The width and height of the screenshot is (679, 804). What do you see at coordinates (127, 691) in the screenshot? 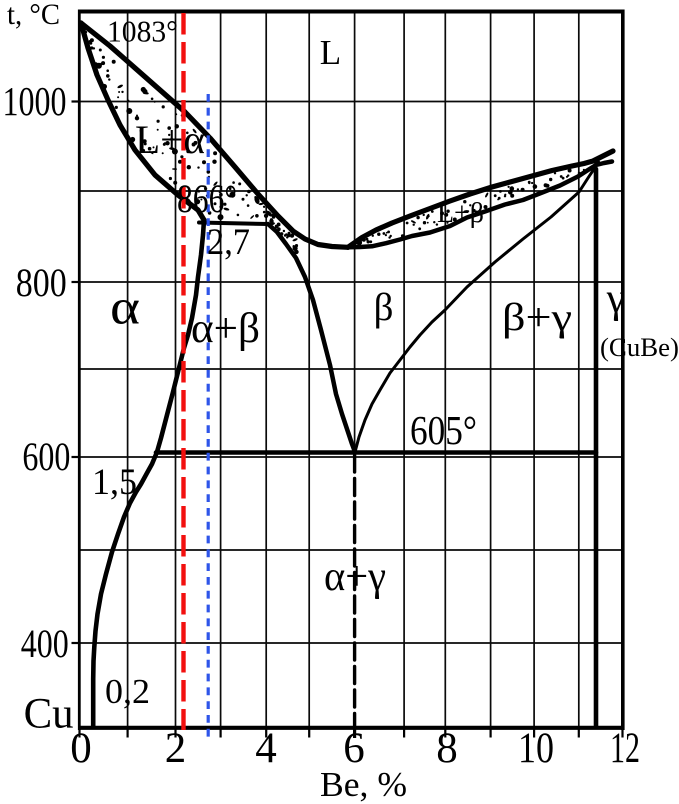
I see `svg-text: 0,2` at bounding box center [127, 691].